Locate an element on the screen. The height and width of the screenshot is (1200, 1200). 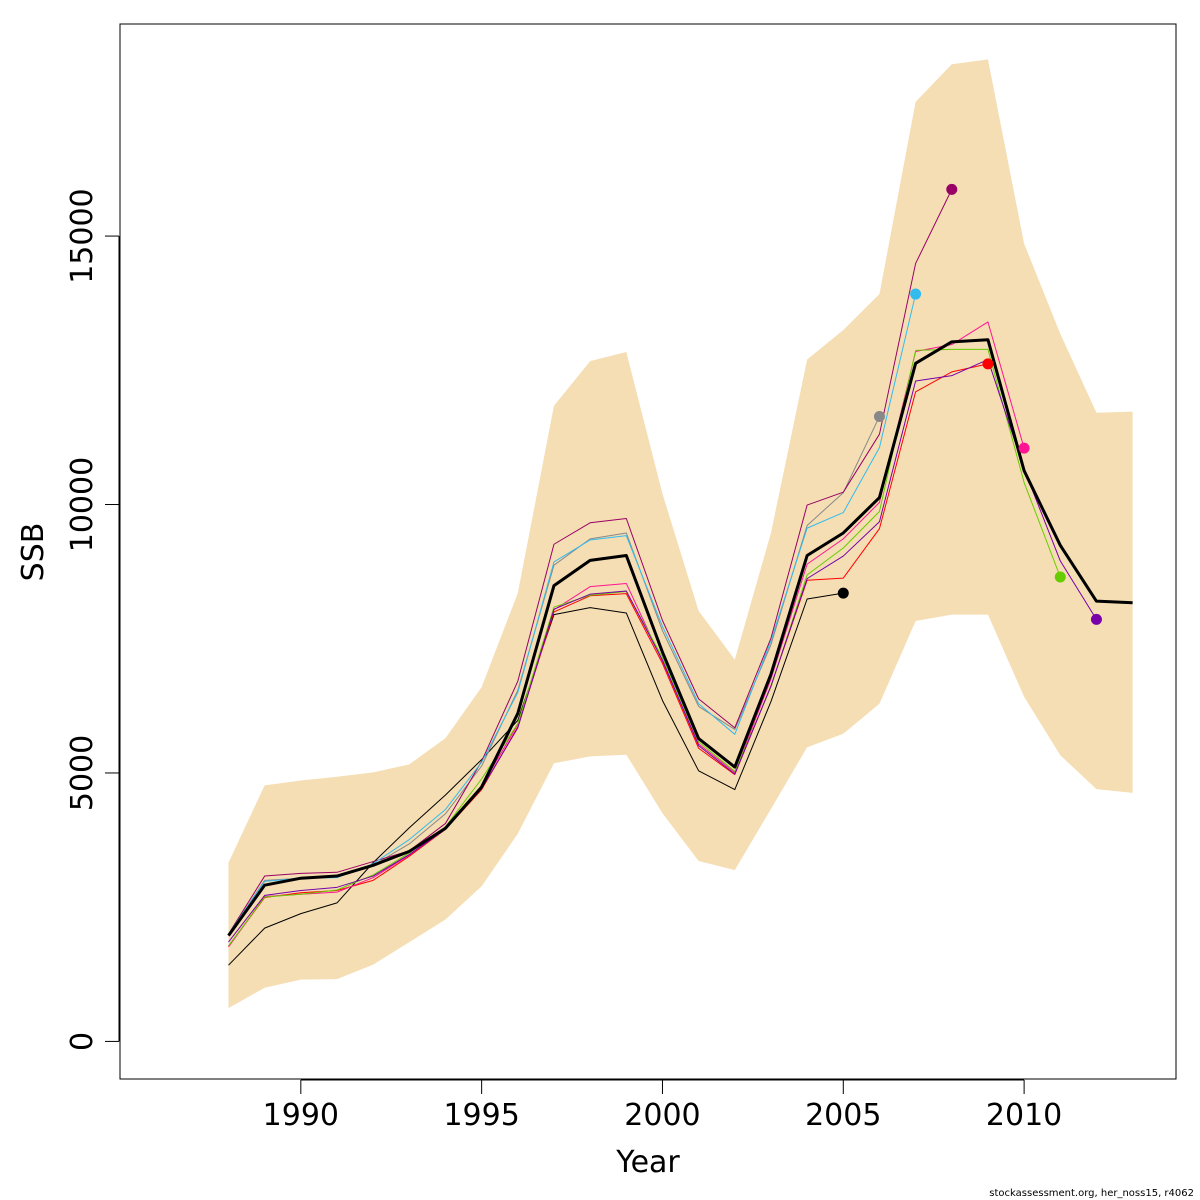
y-tick-label-3: 15000 is located at coordinates (82, 235).